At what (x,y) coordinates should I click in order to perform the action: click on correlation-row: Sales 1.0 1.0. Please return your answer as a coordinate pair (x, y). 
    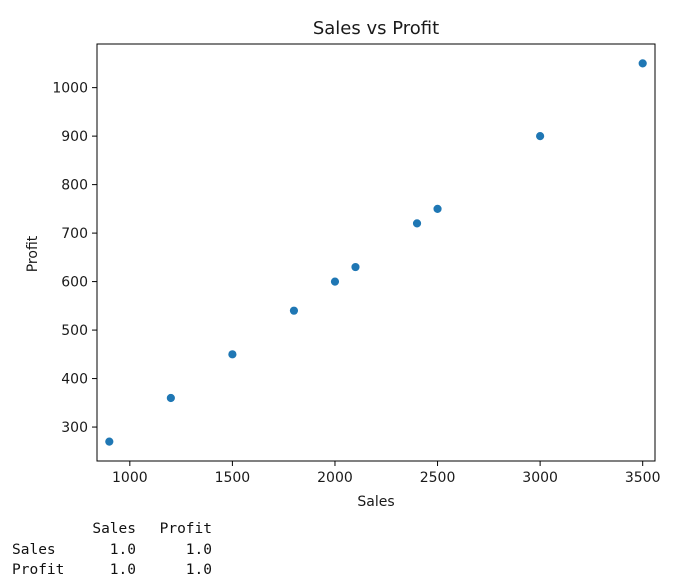
    Looking at the image, I should click on (112, 550).